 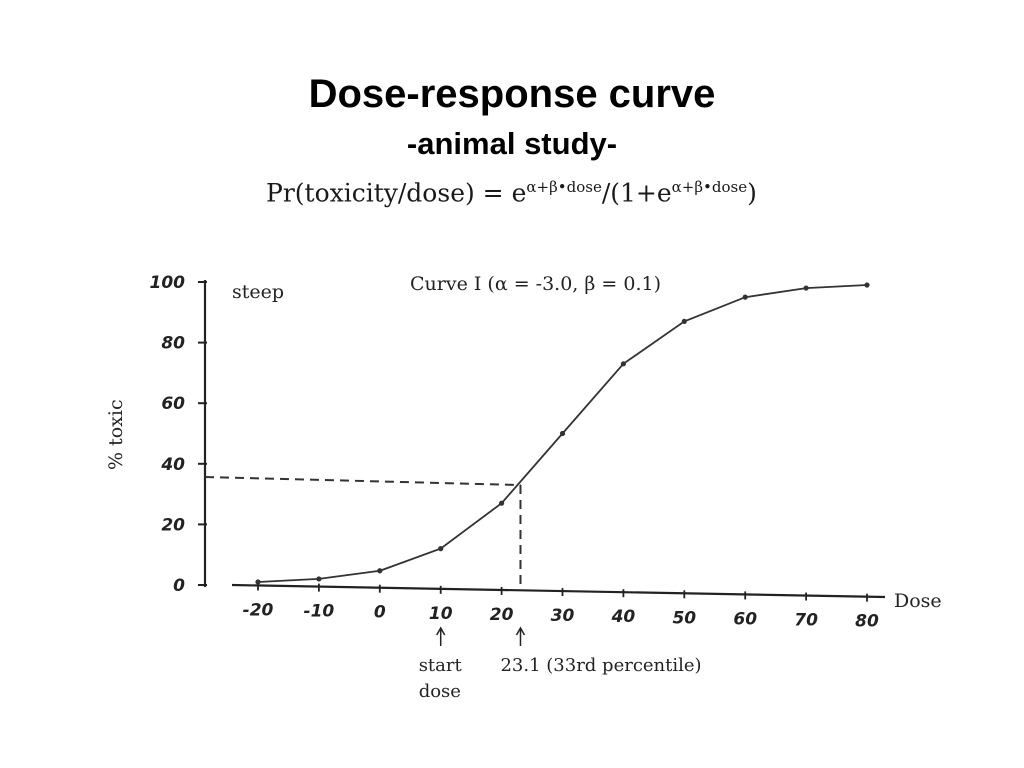 What do you see at coordinates (636, 193) in the screenshot?
I see `formula-mid: /(1+e` at bounding box center [636, 193].